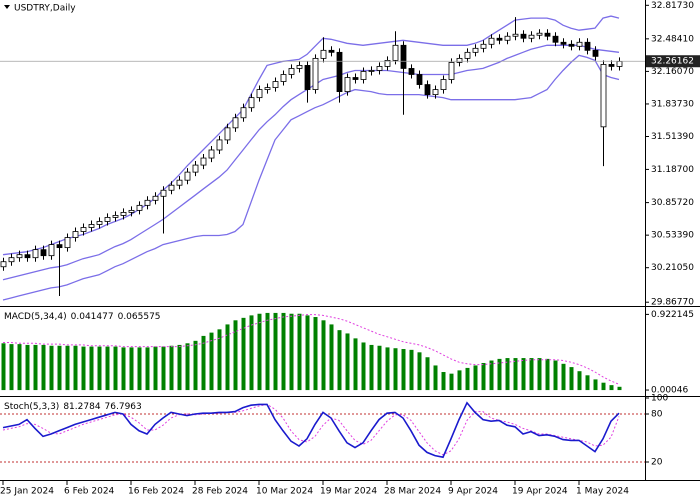 The image size is (700, 500). Describe the element at coordinates (348, 492) in the screenshot. I see `x-tick-label: 19 Mar 2024` at that location.